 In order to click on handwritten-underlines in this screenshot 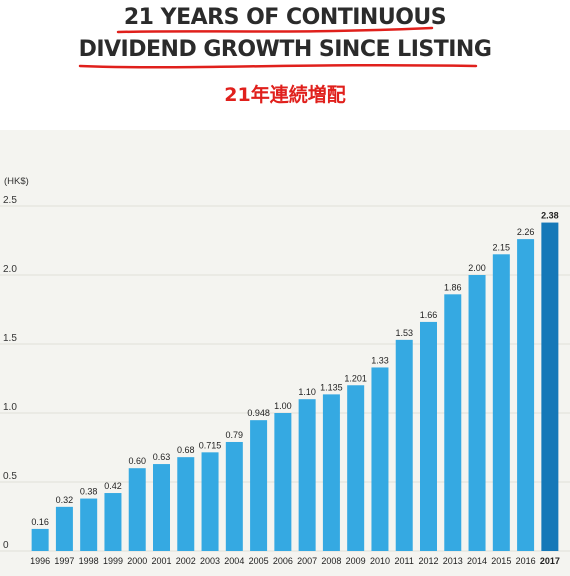, I will do `click(278, 47)`.